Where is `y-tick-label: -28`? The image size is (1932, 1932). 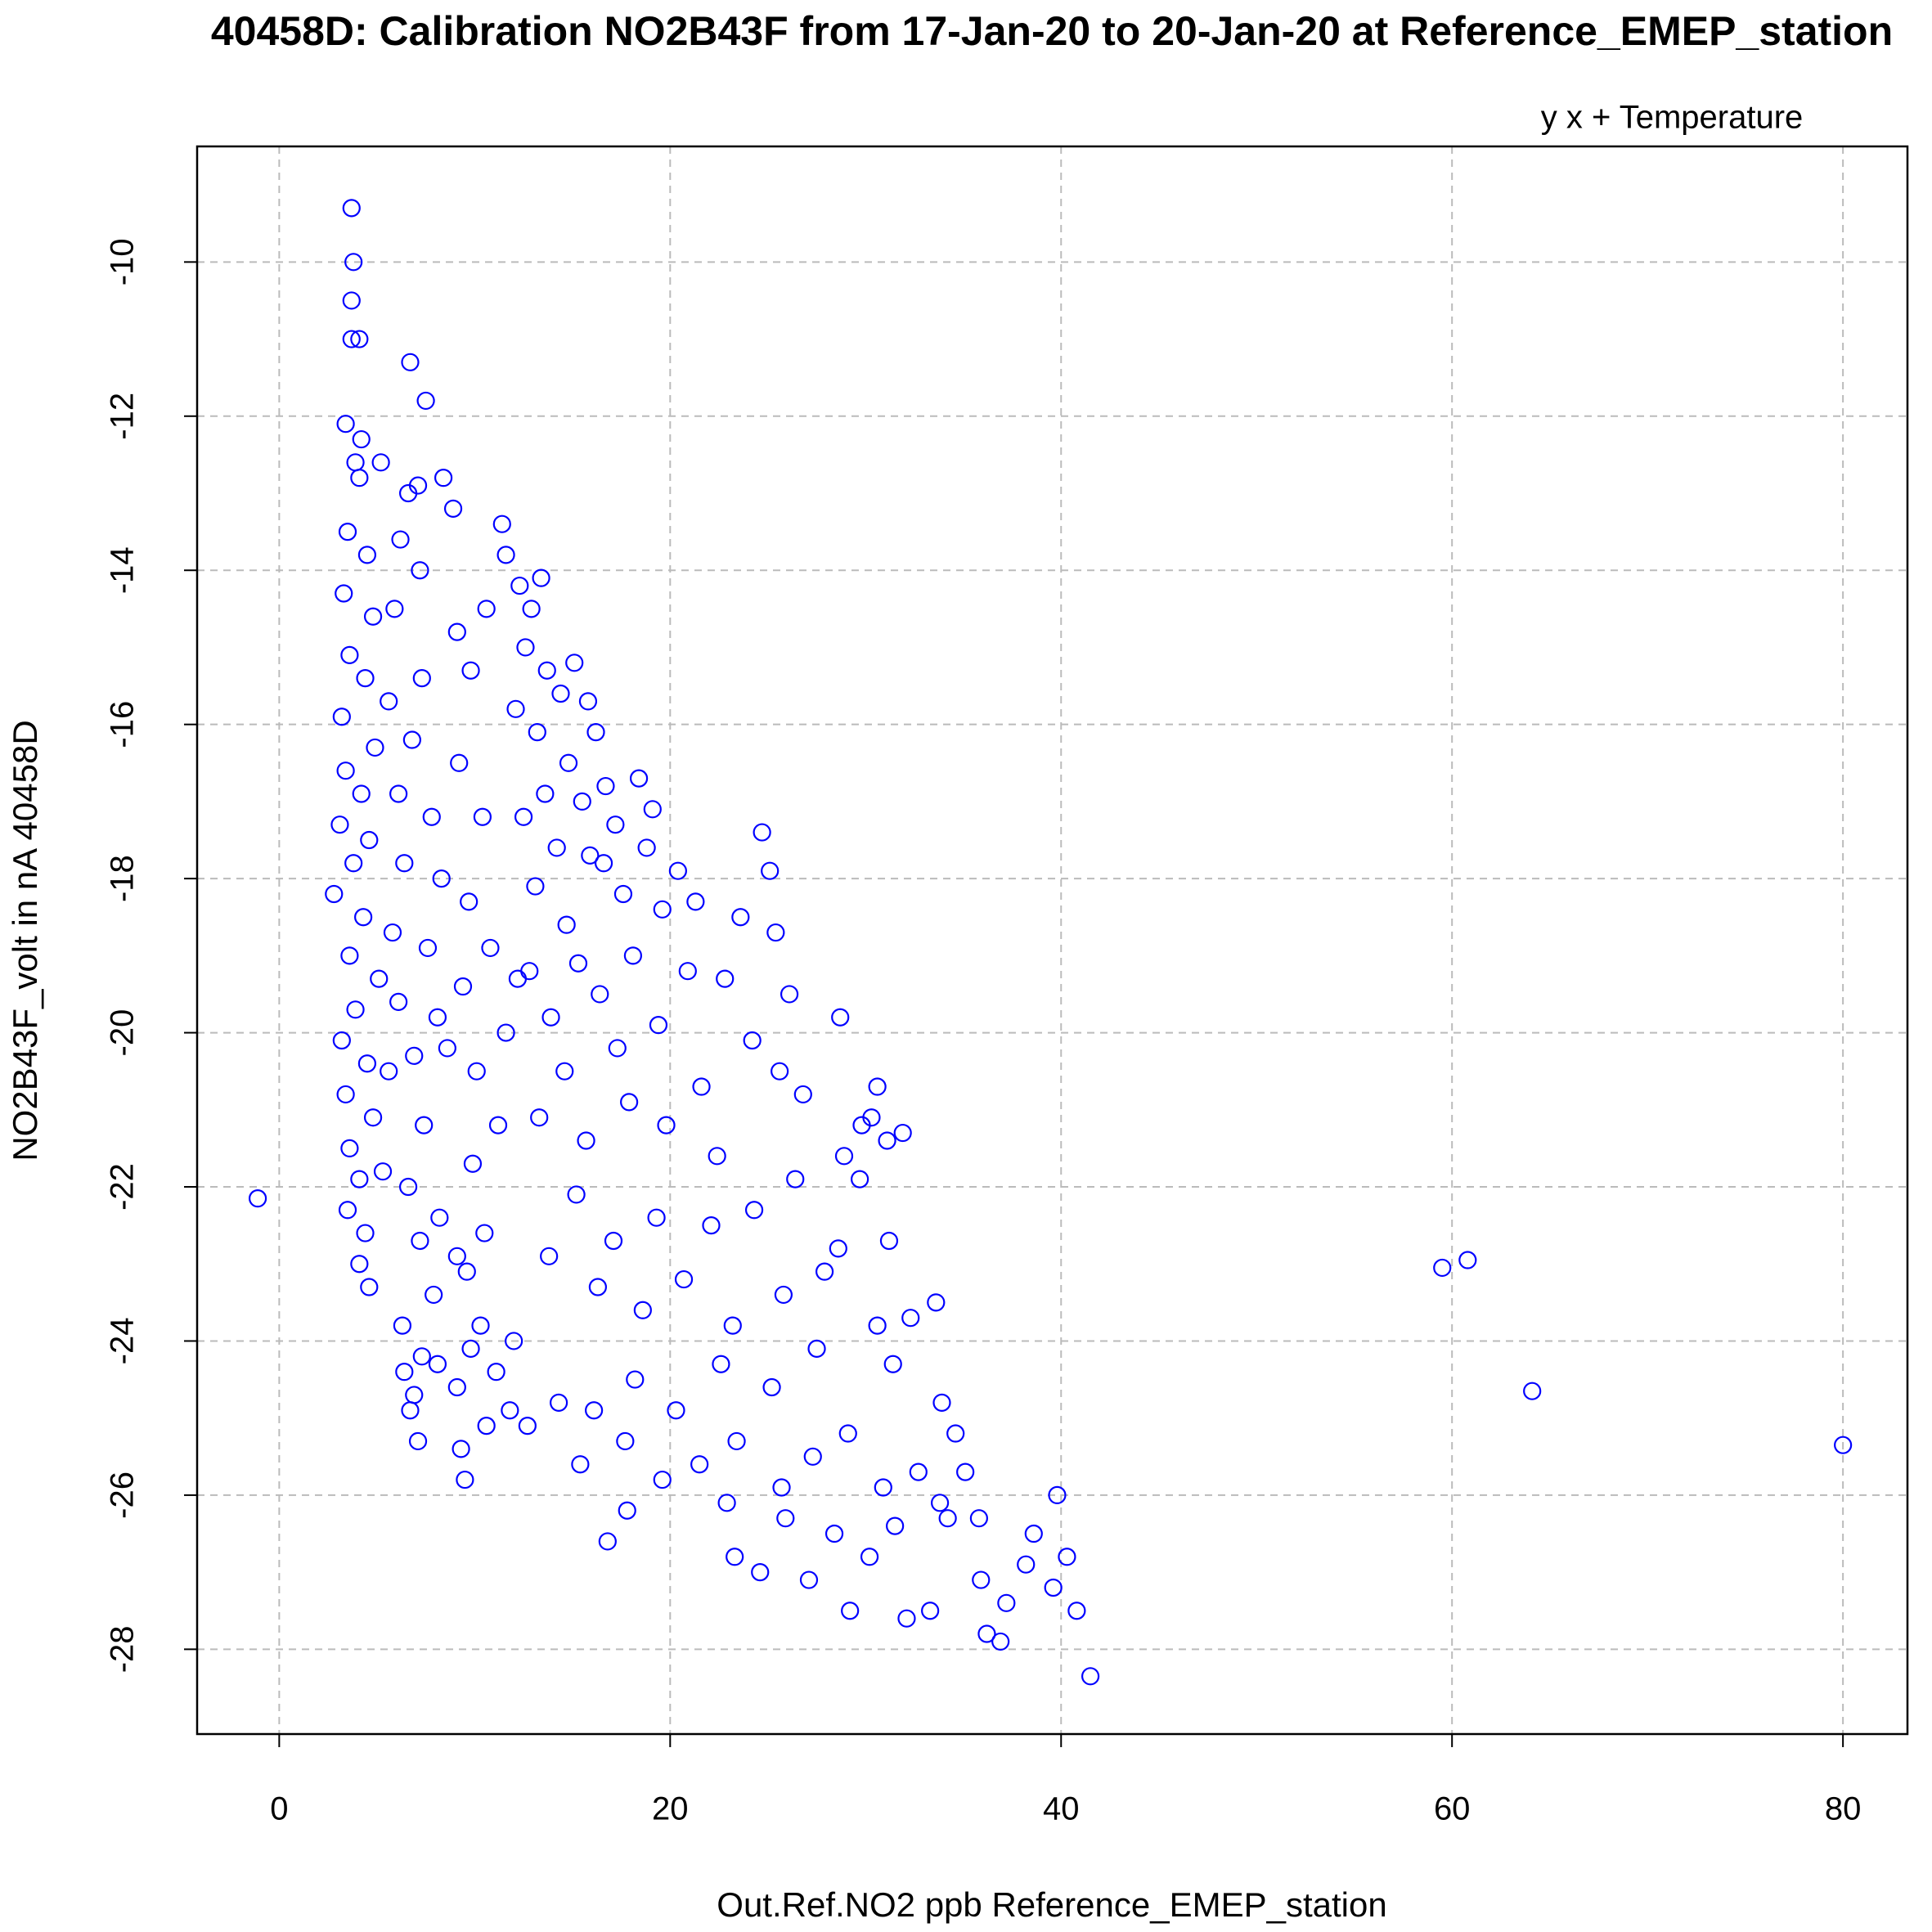 y-tick-label: -28 is located at coordinates (123, 1649).